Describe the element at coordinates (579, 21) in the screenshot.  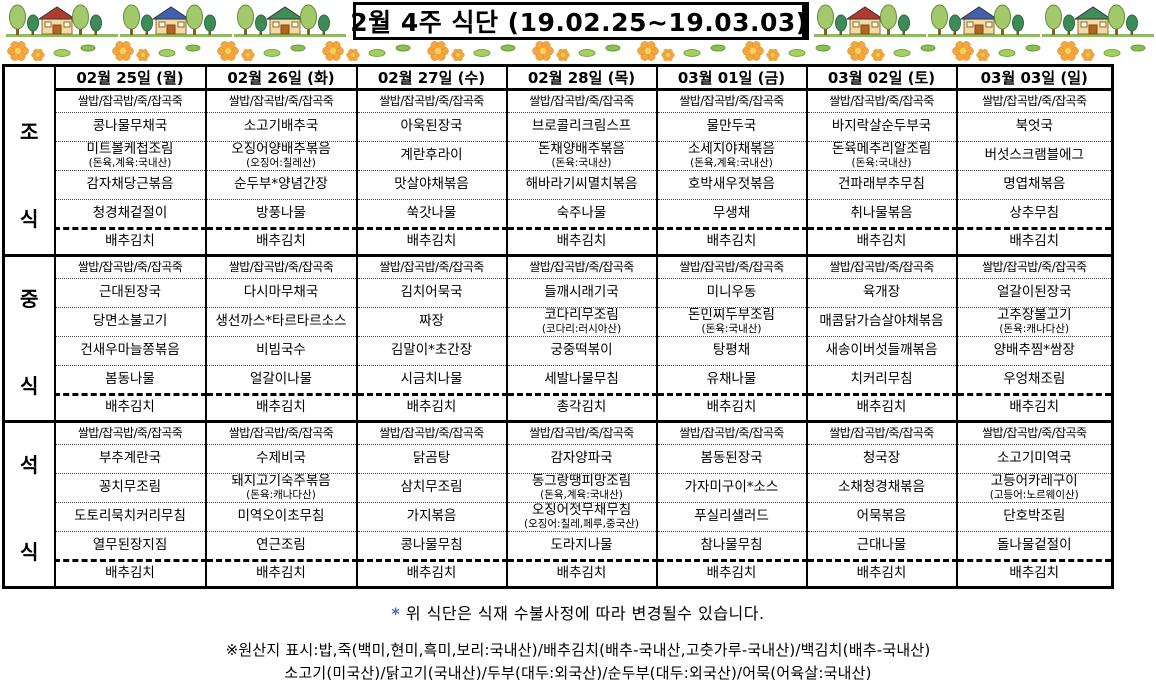
I see `page-title: 2월 4주 식단 (19.02.25~19.03.03)` at that location.